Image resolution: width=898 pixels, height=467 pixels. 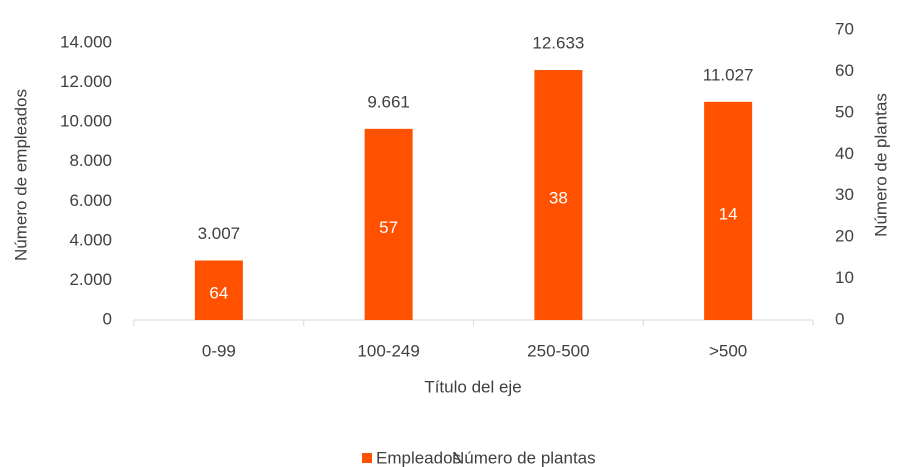 What do you see at coordinates (472, 386) in the screenshot?
I see `x-axis-title: Título del eje` at bounding box center [472, 386].